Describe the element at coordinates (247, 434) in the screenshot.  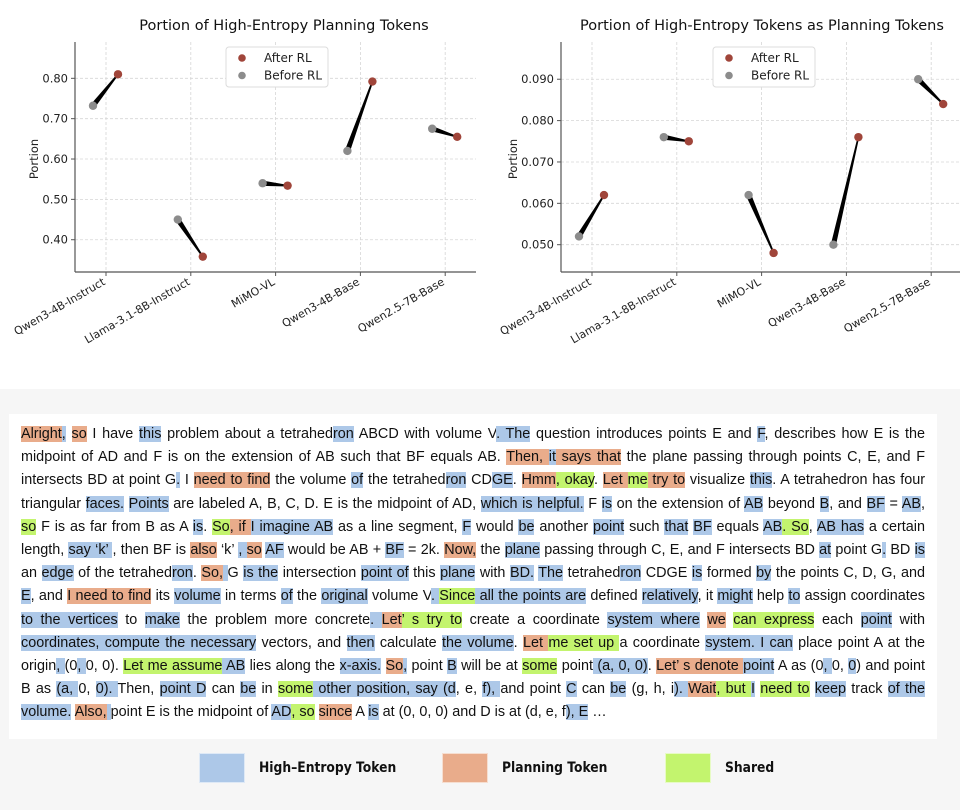
I see `plain-text: problem about a tetrahed` at that location.